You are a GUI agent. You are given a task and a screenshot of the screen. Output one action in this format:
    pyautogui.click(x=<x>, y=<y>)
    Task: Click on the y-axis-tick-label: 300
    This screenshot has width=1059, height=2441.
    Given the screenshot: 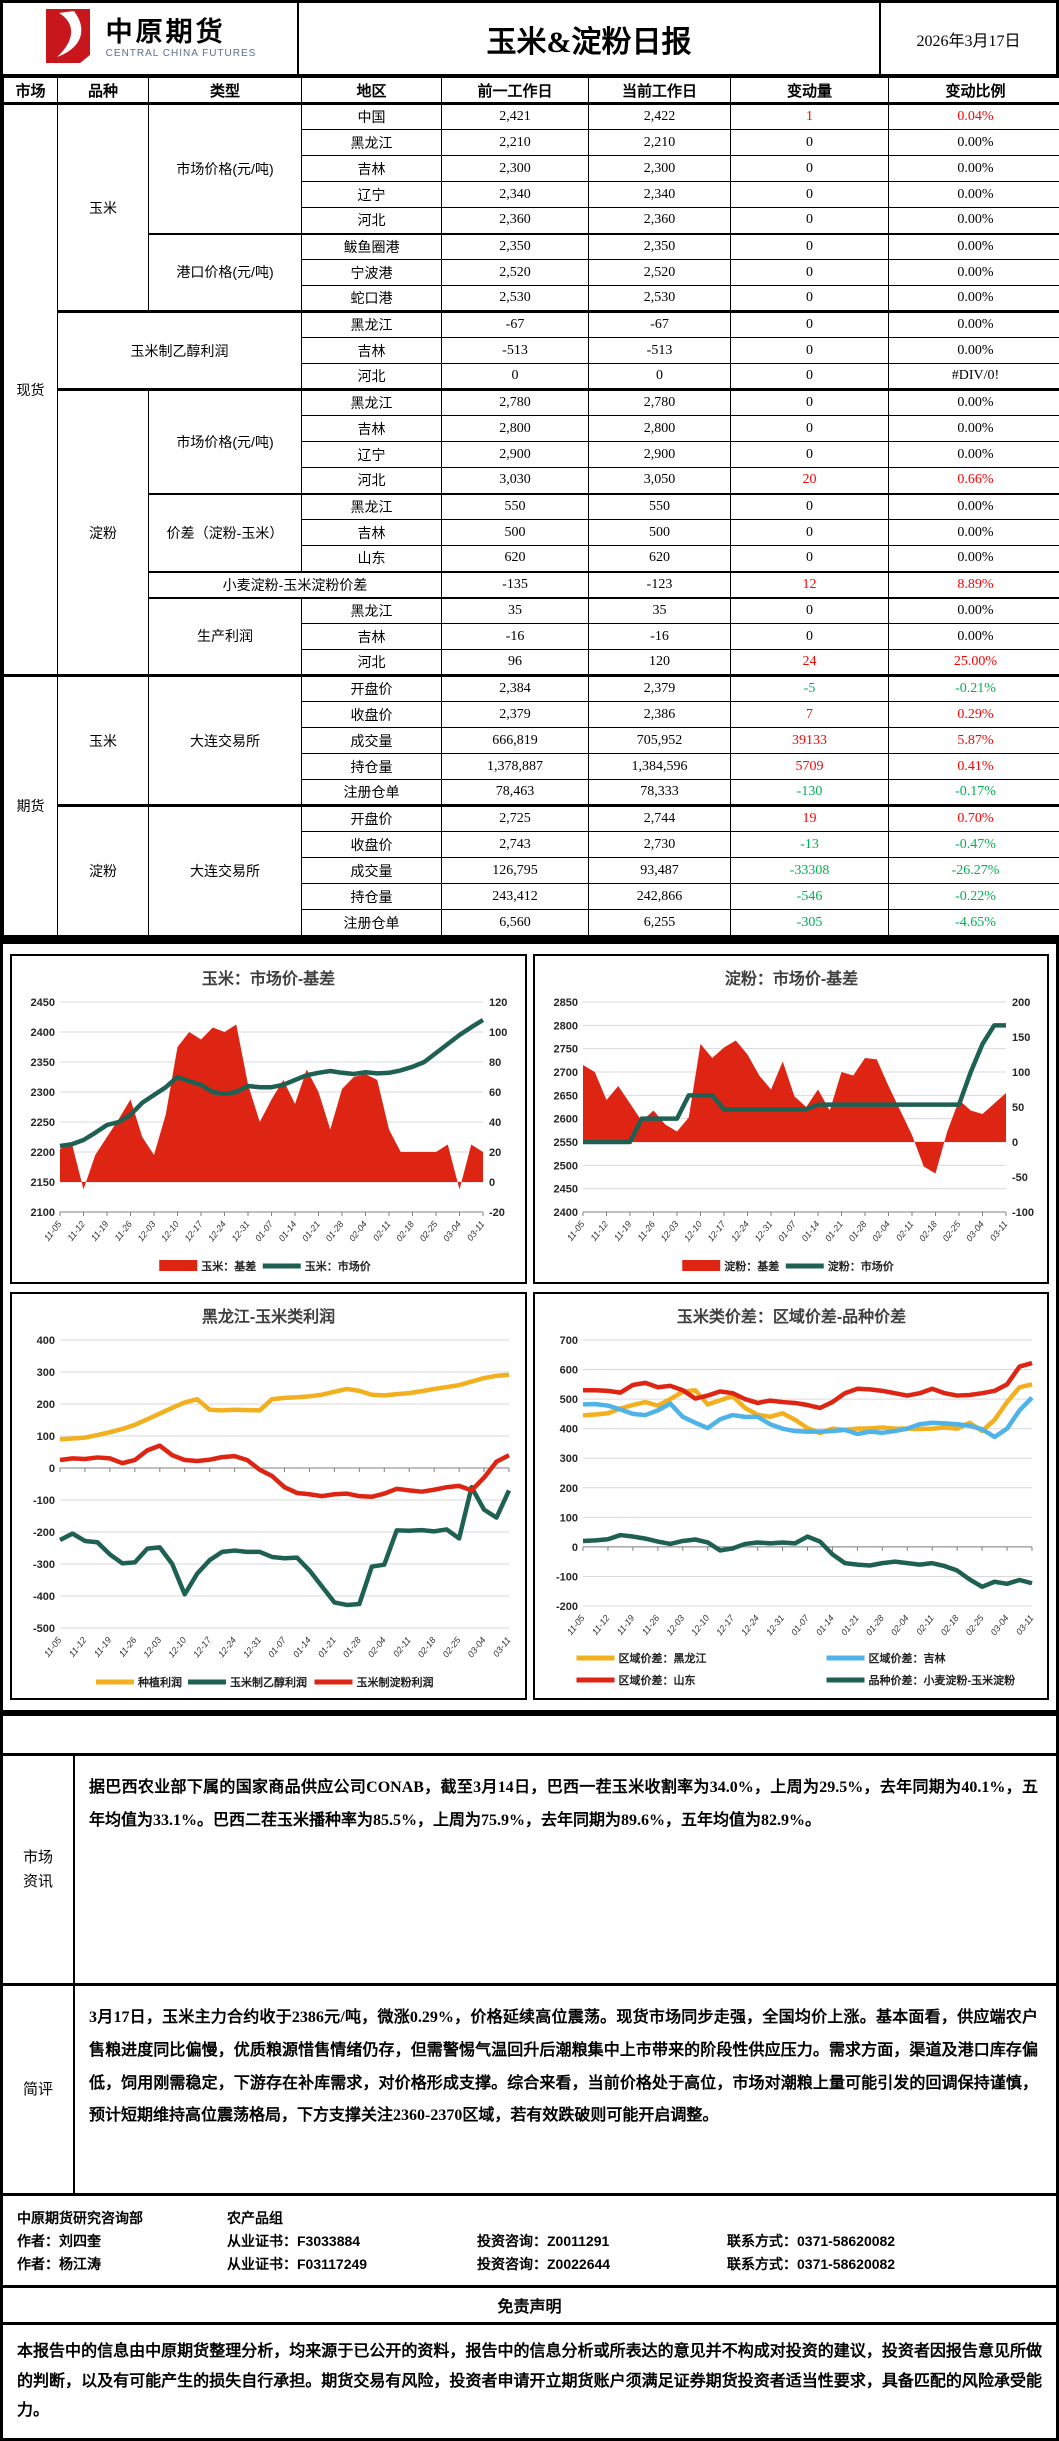 What is the action you would take?
    pyautogui.click(x=568, y=1459)
    